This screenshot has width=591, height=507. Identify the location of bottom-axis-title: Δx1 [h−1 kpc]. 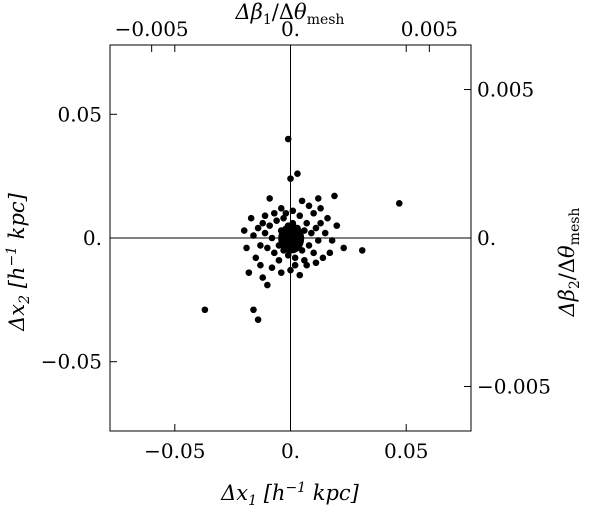
(290, 493).